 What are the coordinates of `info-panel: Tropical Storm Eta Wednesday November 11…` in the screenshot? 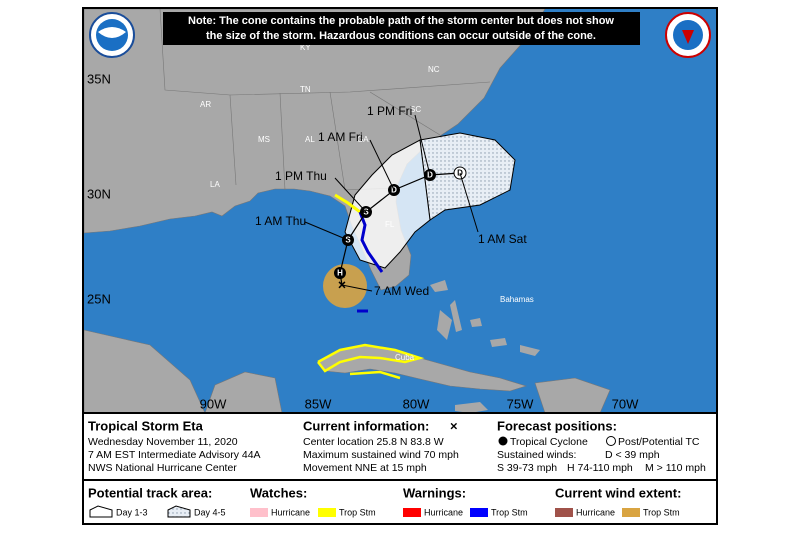 It's located at (397, 445).